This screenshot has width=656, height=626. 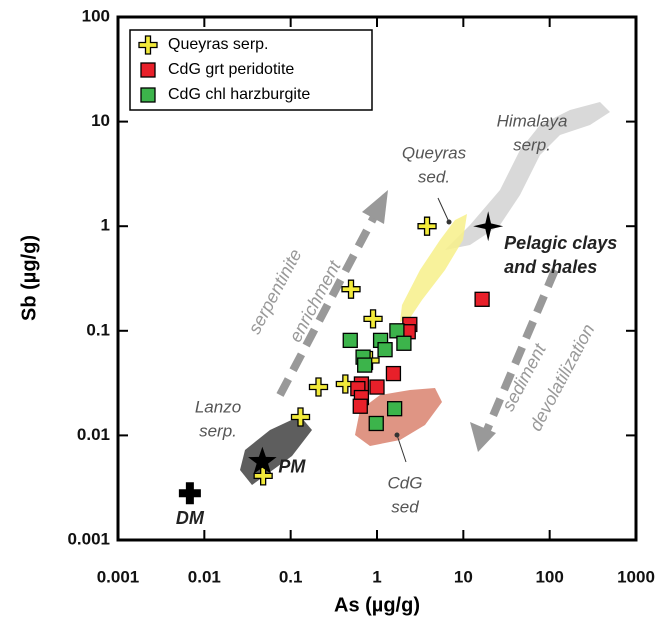 What do you see at coordinates (463, 576) in the screenshot?
I see `x-tick-label: 10` at bounding box center [463, 576].